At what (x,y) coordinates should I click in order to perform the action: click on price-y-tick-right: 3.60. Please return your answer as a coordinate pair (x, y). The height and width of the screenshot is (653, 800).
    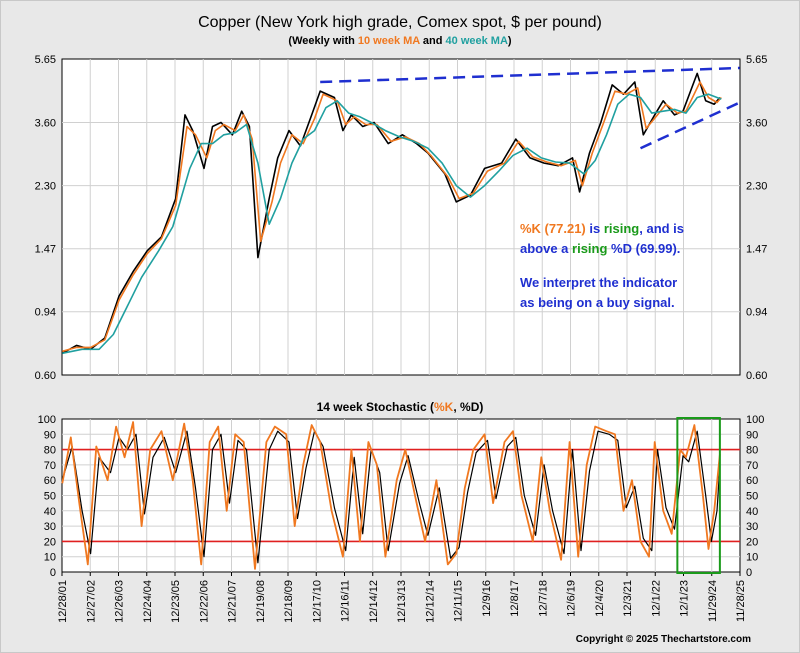
    Looking at the image, I should click on (756, 124).